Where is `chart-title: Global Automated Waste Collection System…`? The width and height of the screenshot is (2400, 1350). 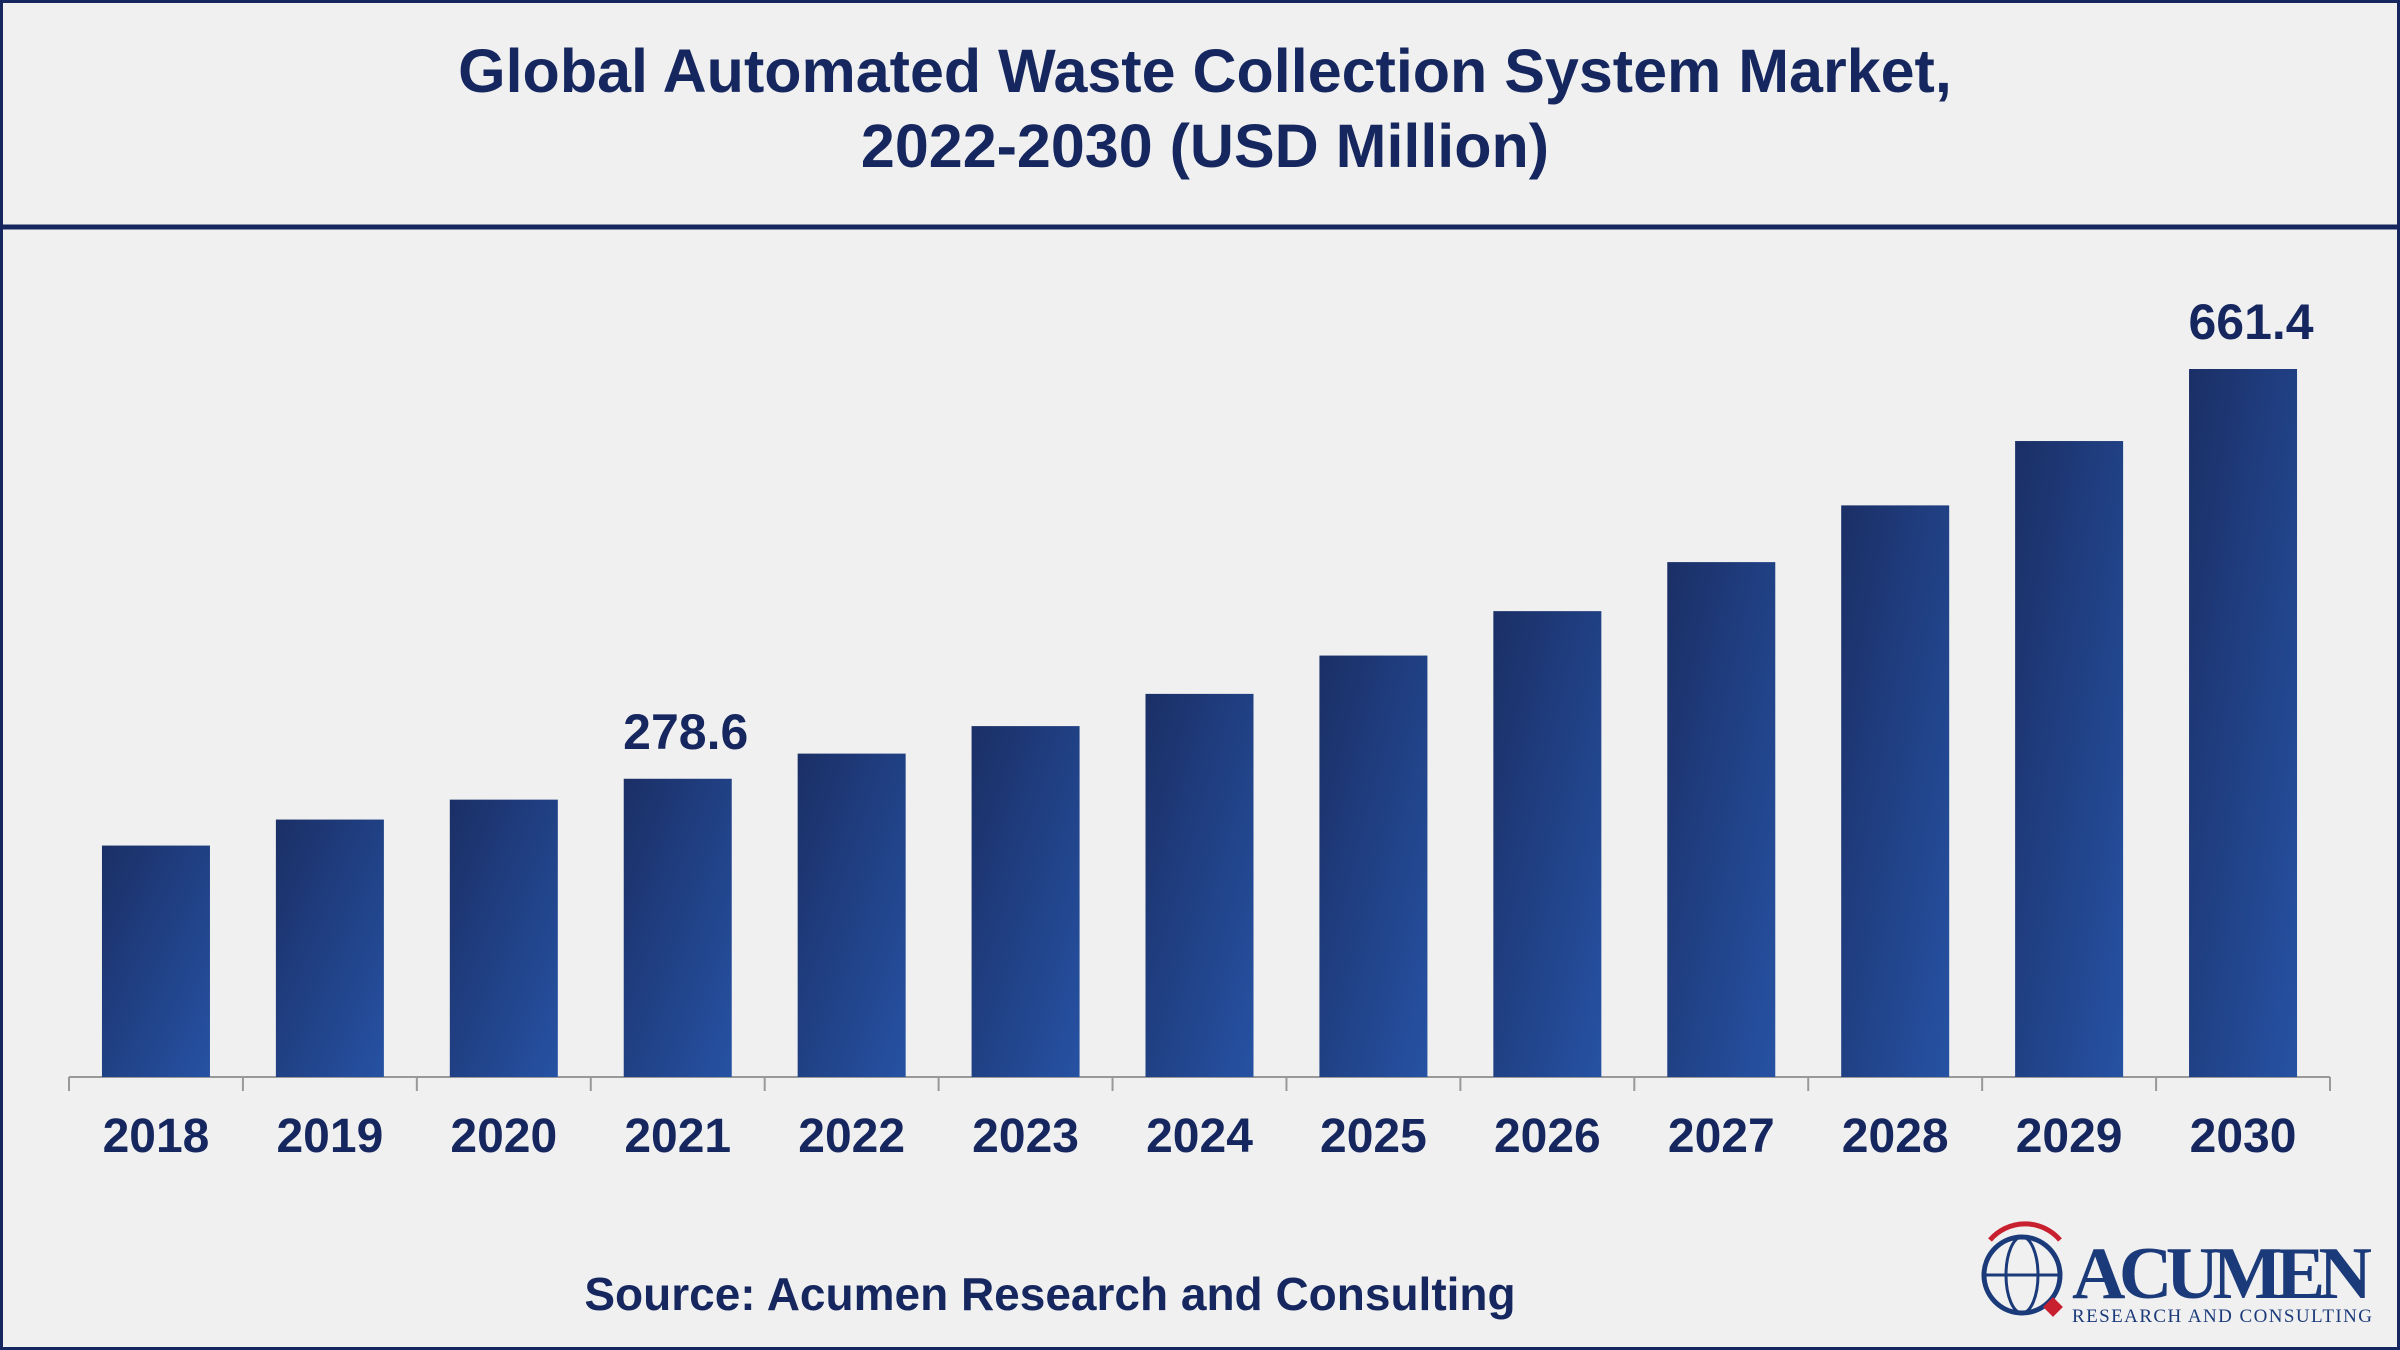
chart-title: Global Automated Waste Collection System… is located at coordinates (1205, 71).